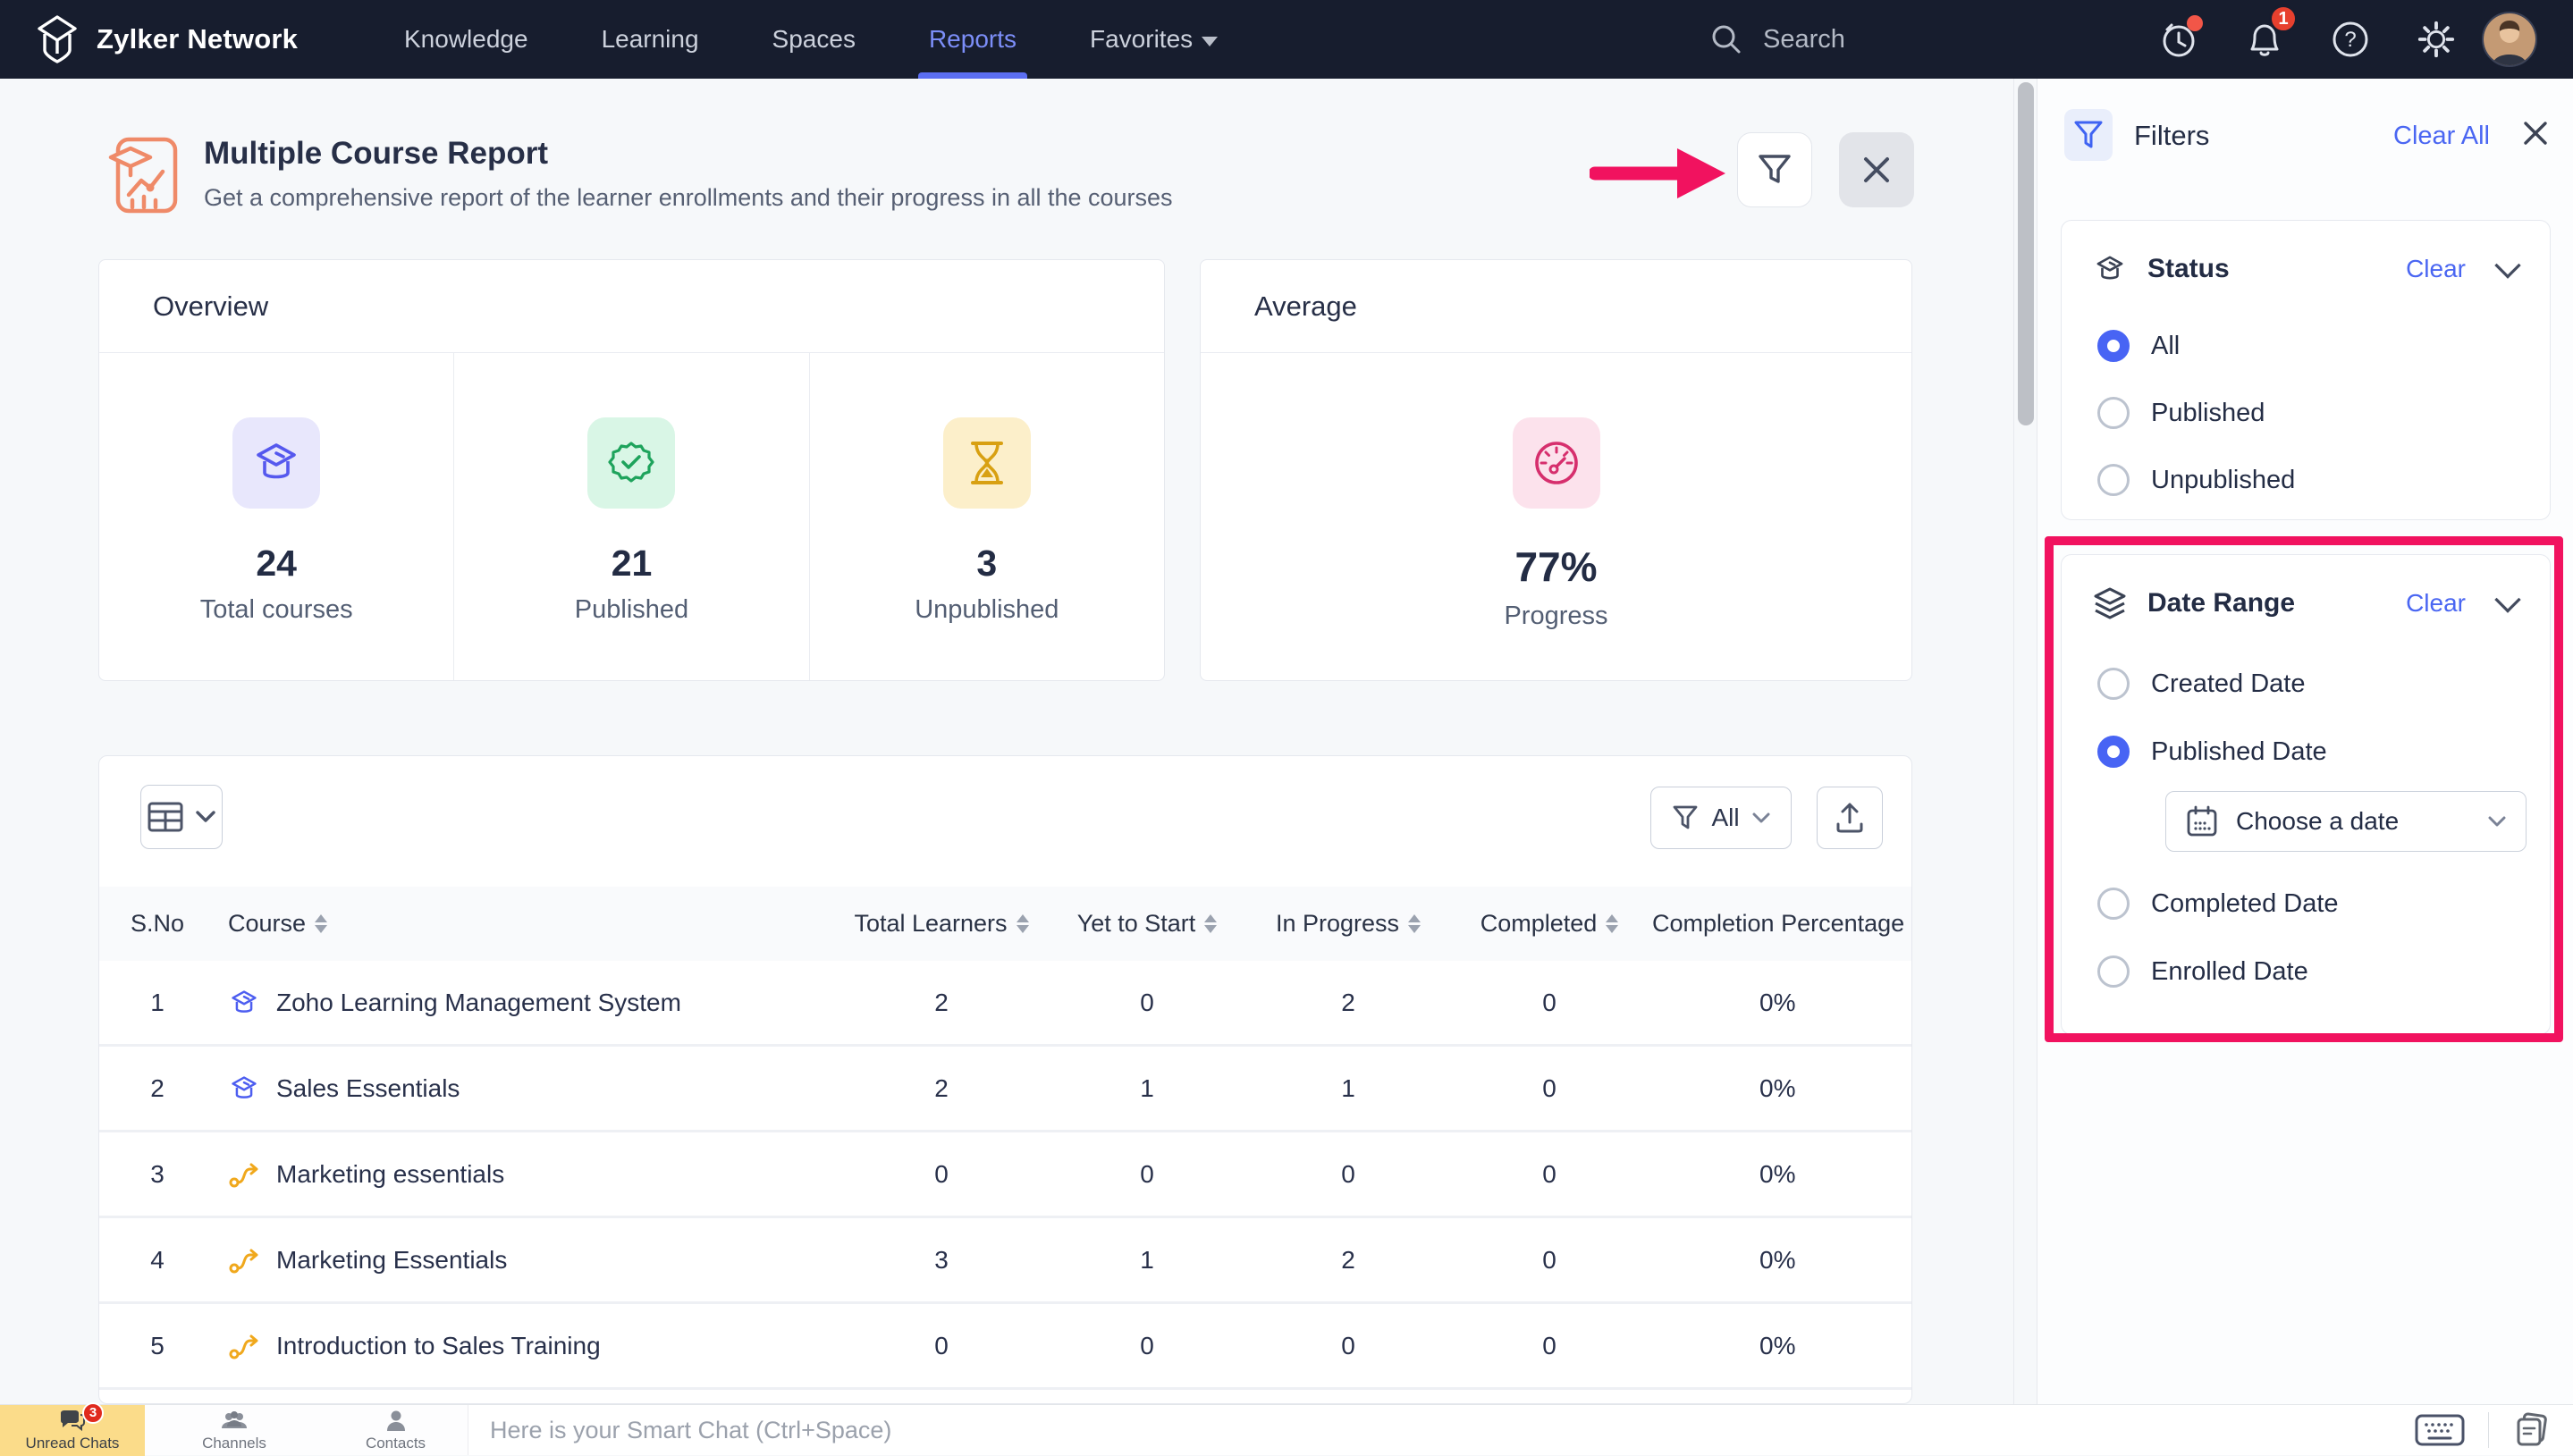  Describe the element at coordinates (2440, 1430) in the screenshot. I see `keyboard-icon` at that location.